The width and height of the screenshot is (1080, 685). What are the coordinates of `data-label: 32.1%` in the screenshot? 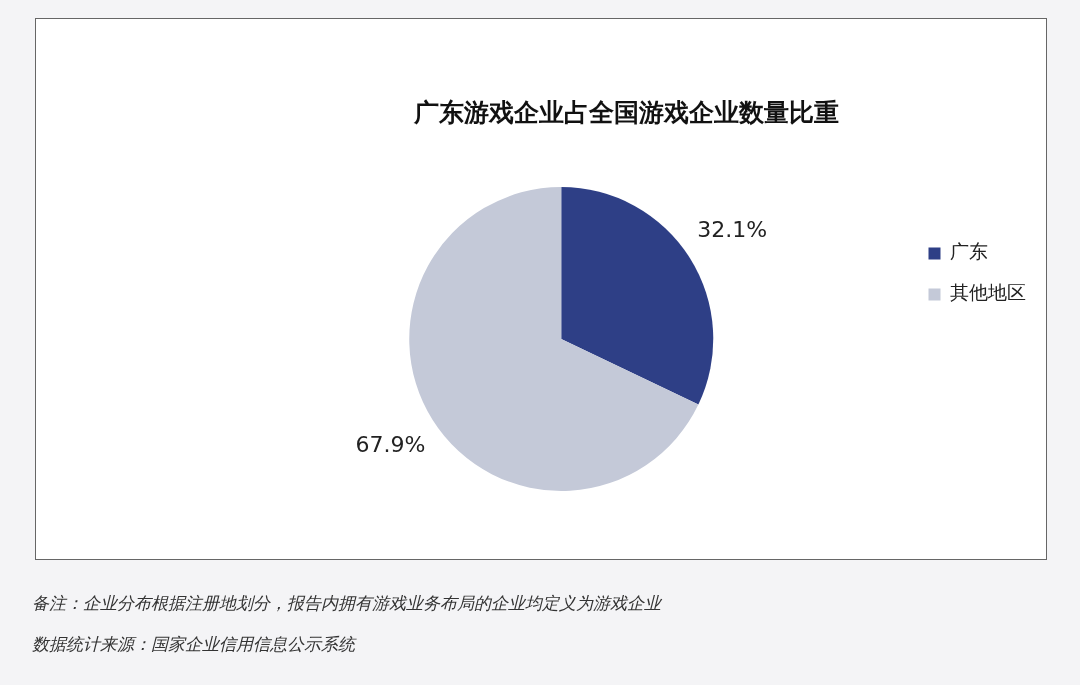 It's located at (732, 230).